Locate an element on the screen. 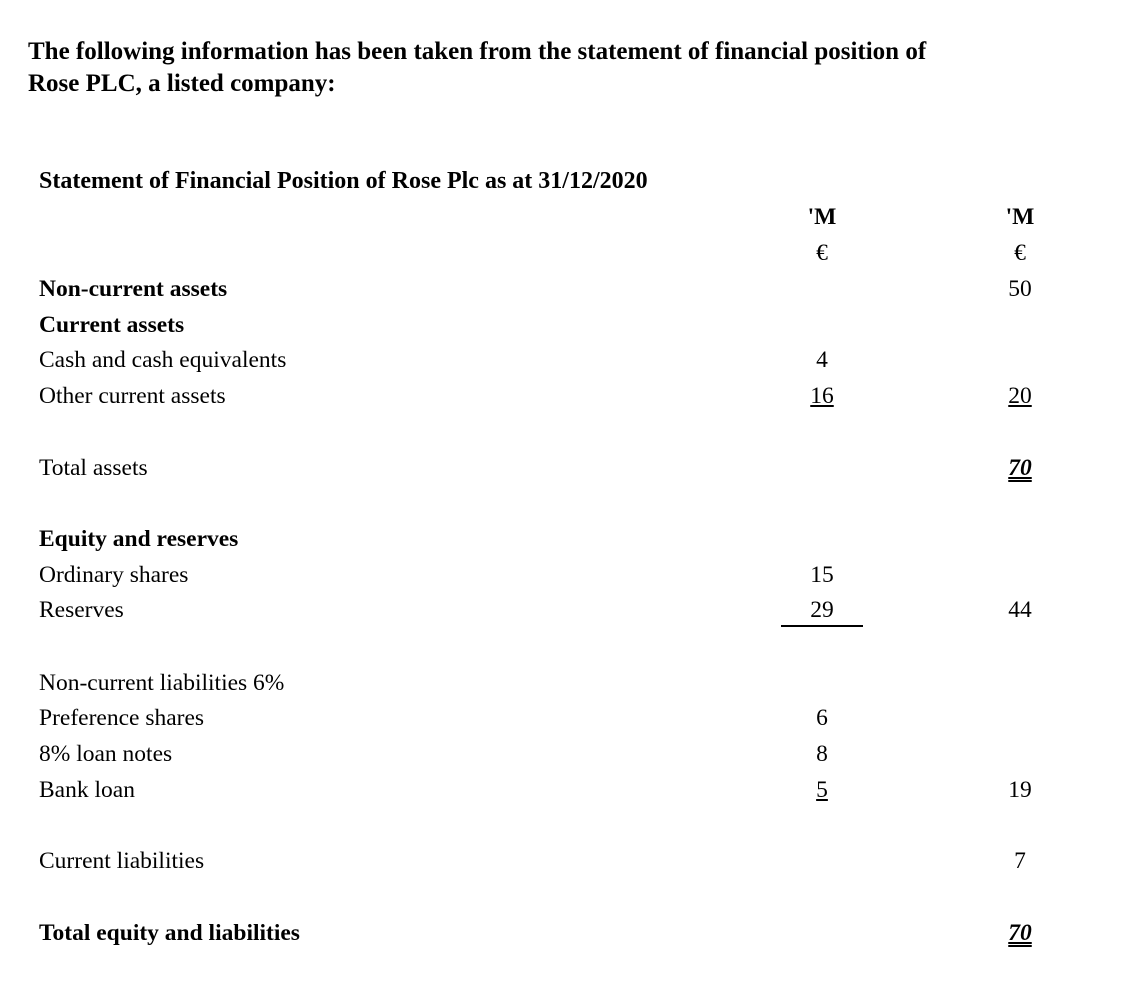 The width and height of the screenshot is (1128, 995). row-label-non-current-assets: Non-current assets is located at coordinates (133, 289).